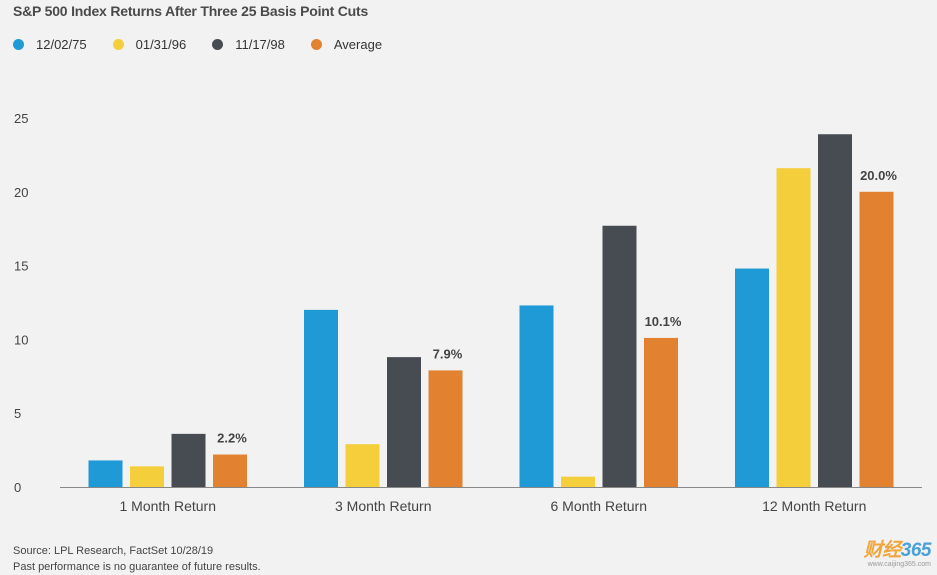  I want to click on legend-item-01-31-96: 01/31/96, so click(149, 44).